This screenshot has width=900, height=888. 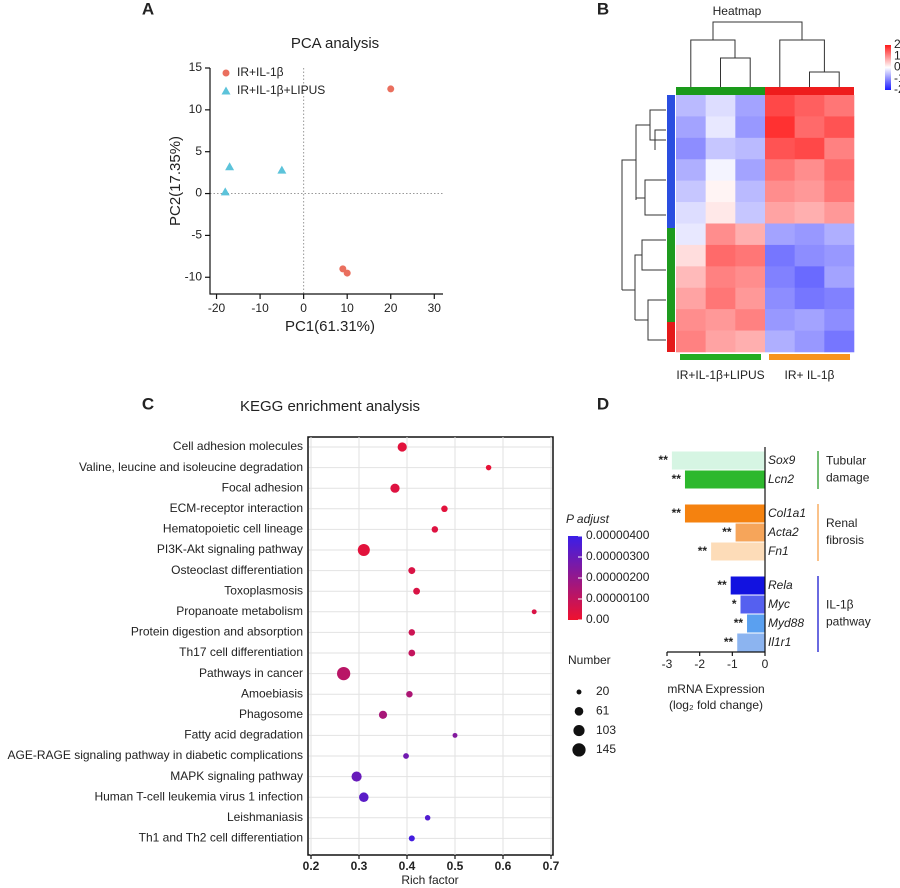 I want to click on group-label: IL-1β, so click(x=840, y=605).